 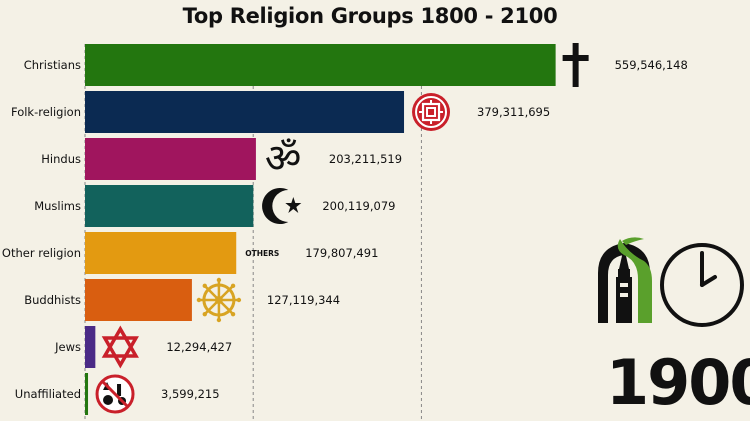 What do you see at coordinates (52, 300) in the screenshot?
I see `category-label: Buddhists` at bounding box center [52, 300].